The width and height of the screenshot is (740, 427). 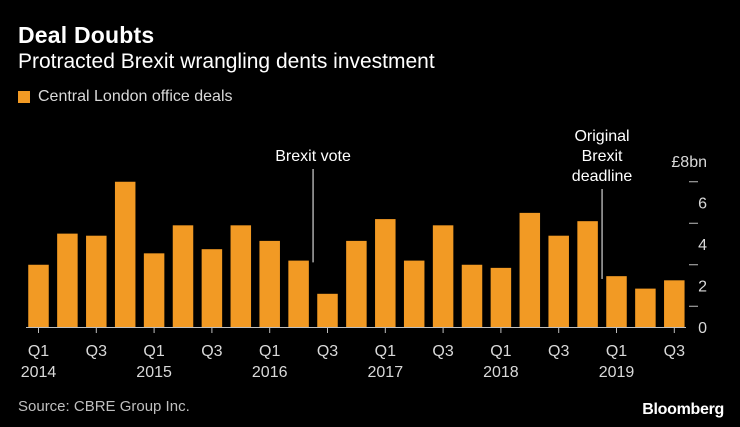 I want to click on y-axis-tick-label: 6, so click(x=702, y=204).